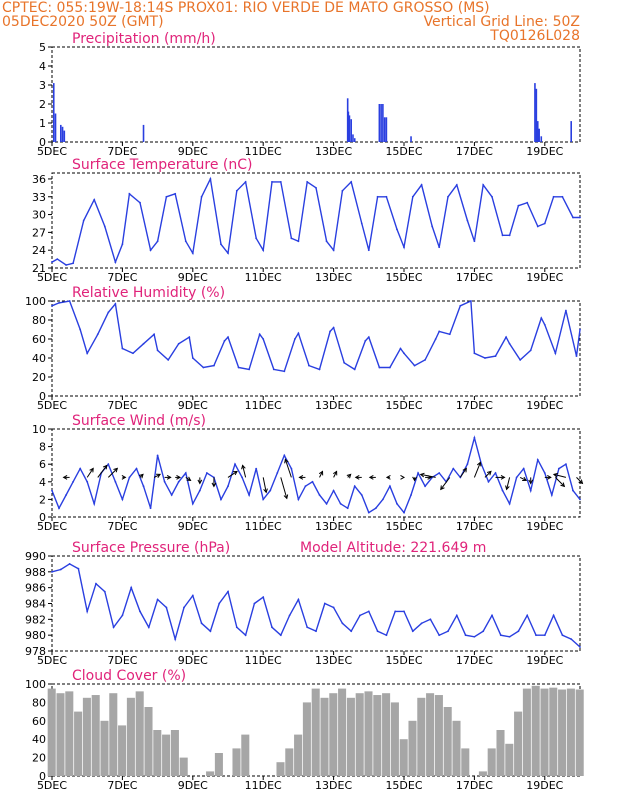 This screenshot has width=618, height=800. I want to click on header-run-date: 05DEC2020 50Z (GMT), so click(83, 22).